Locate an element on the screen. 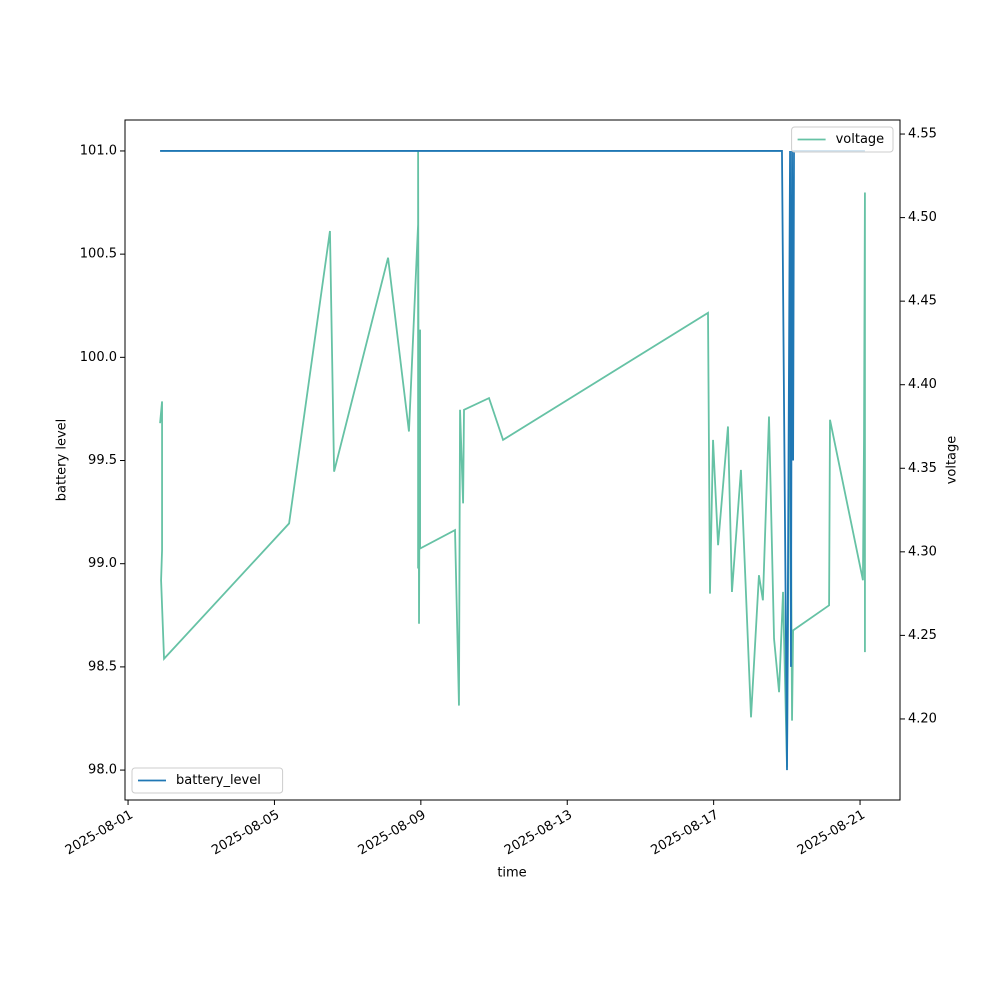  y-tick-label: 99.0 is located at coordinates (102, 563).